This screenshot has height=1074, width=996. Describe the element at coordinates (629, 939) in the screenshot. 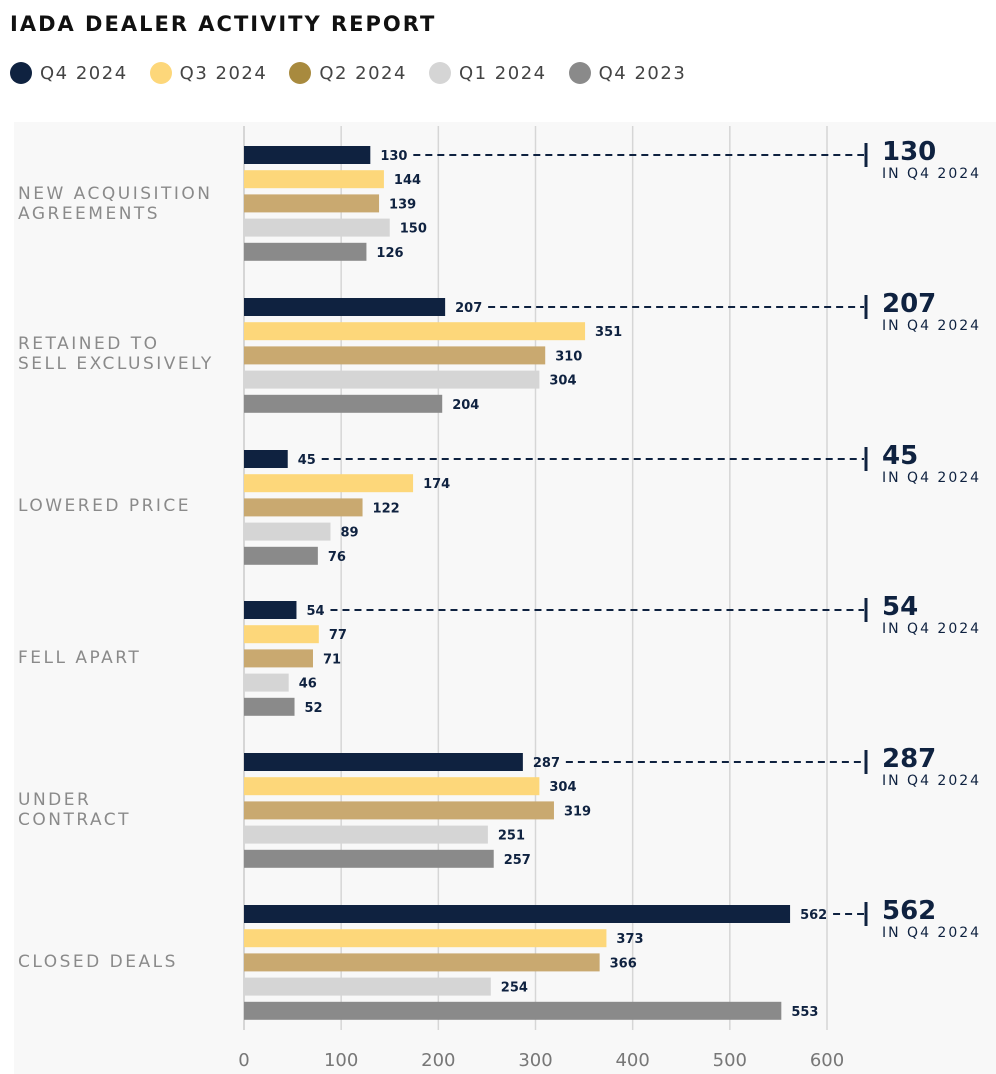

I see `bar-value-label: 373` at that location.